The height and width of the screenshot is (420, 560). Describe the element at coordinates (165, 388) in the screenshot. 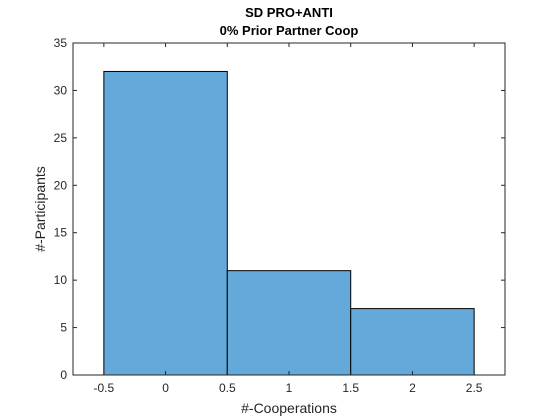

I see `x-tick-label: 0` at that location.